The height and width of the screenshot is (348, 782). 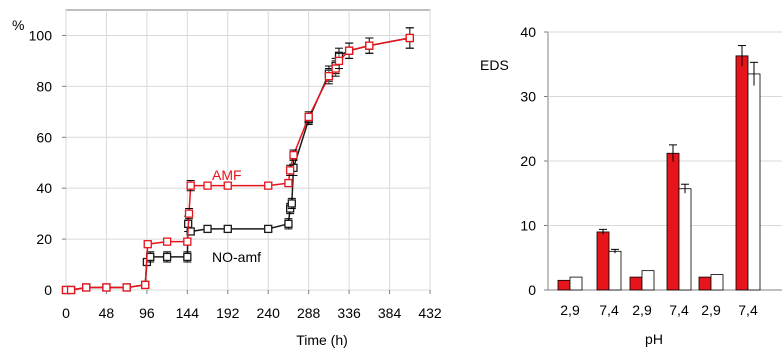 I want to click on eds-y-tick-label: 40, so click(x=528, y=32).